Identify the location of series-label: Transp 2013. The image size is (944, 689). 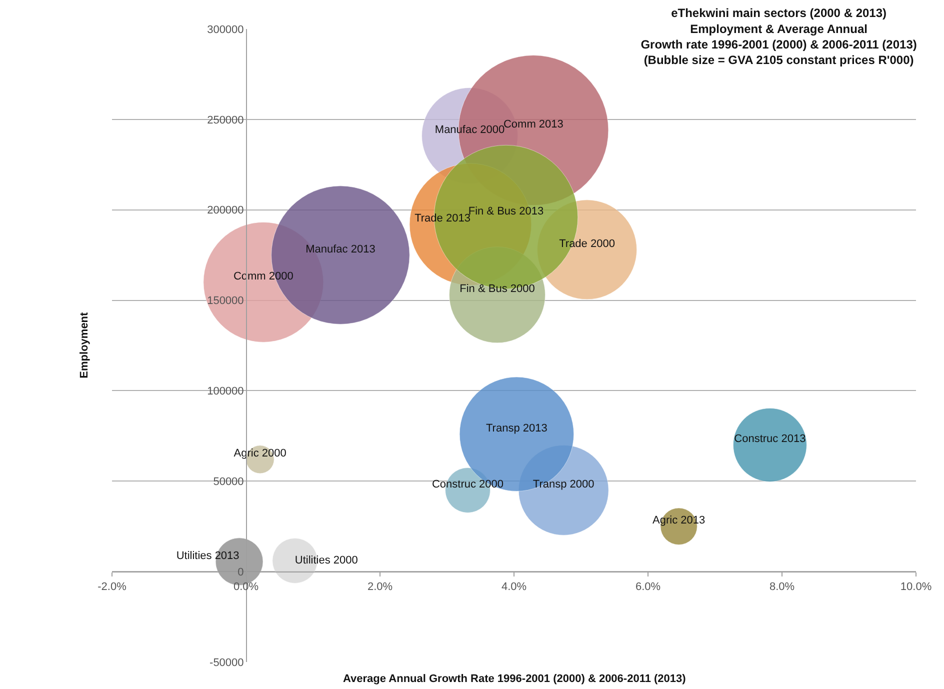
(517, 428).